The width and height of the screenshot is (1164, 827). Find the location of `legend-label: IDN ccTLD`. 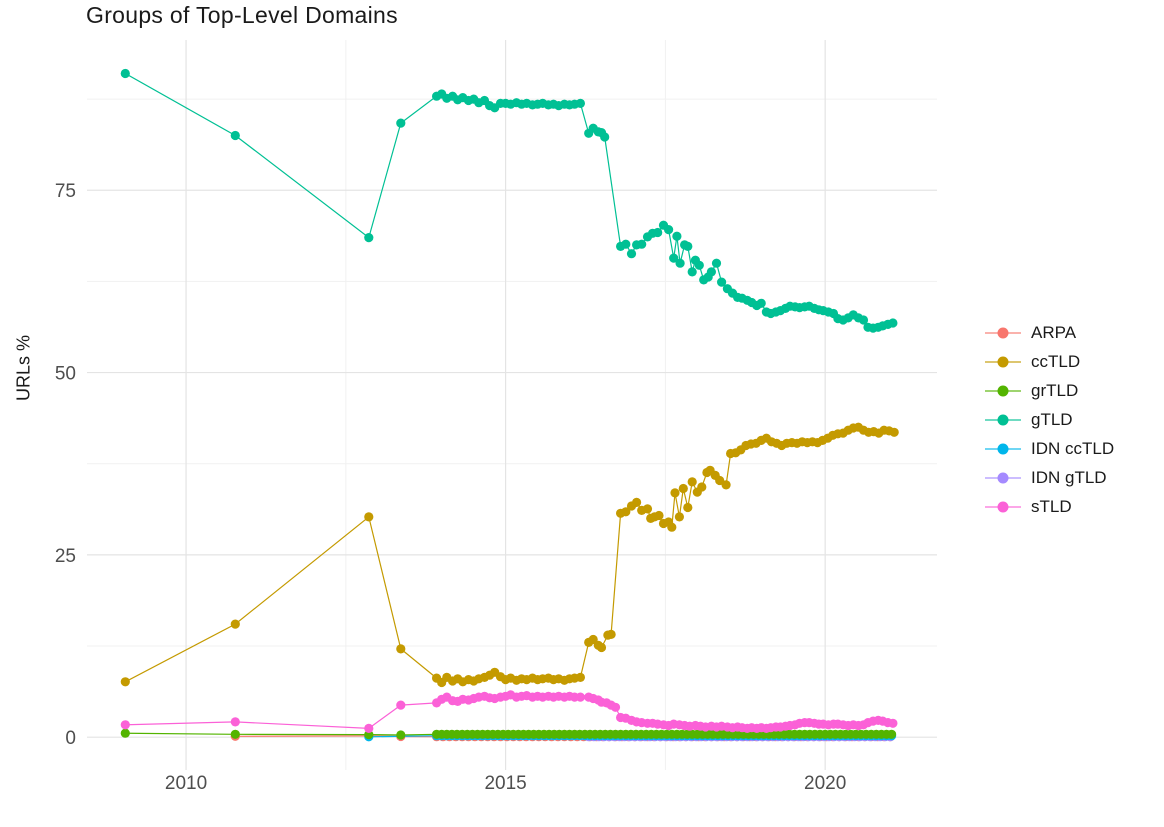

legend-label: IDN ccTLD is located at coordinates (1073, 448).